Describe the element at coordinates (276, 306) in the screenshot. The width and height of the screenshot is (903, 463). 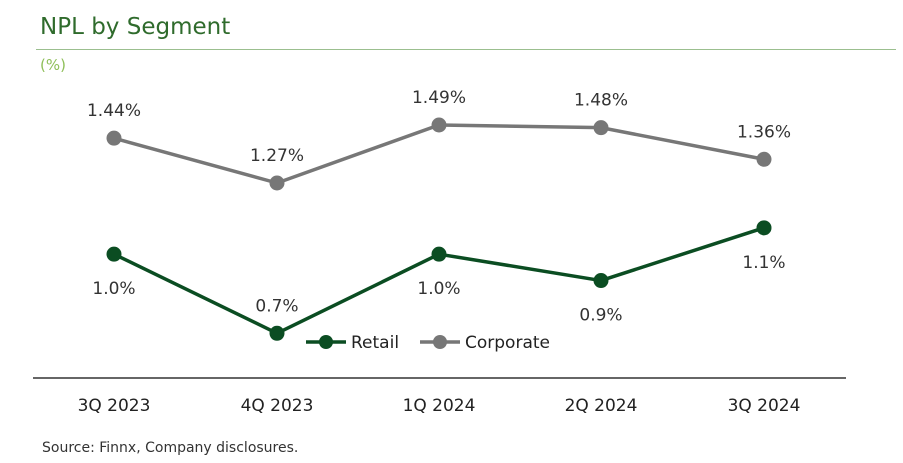
I see `retail-data-label-2: 0.7%` at that location.